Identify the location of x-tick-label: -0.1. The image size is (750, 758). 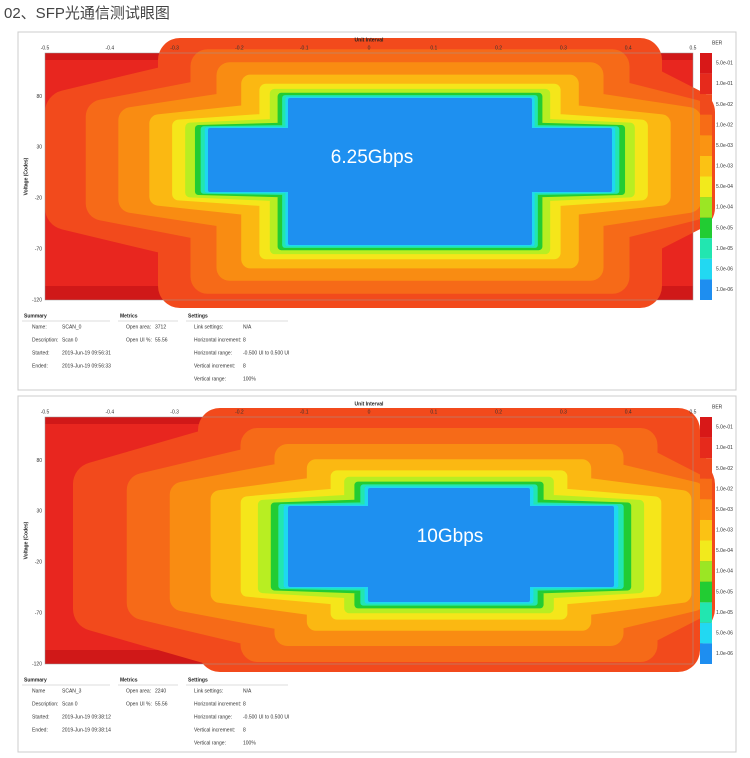
(304, 412).